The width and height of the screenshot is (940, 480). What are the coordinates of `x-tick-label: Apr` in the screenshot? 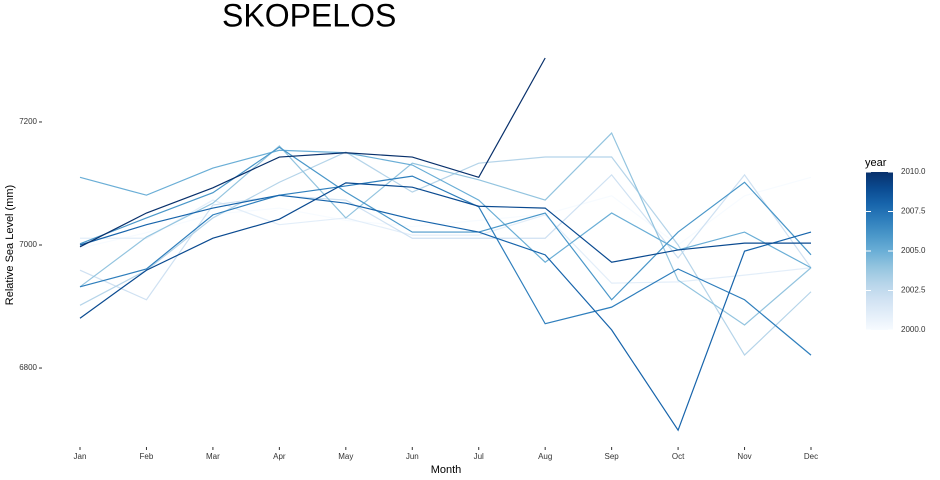 It's located at (279, 456).